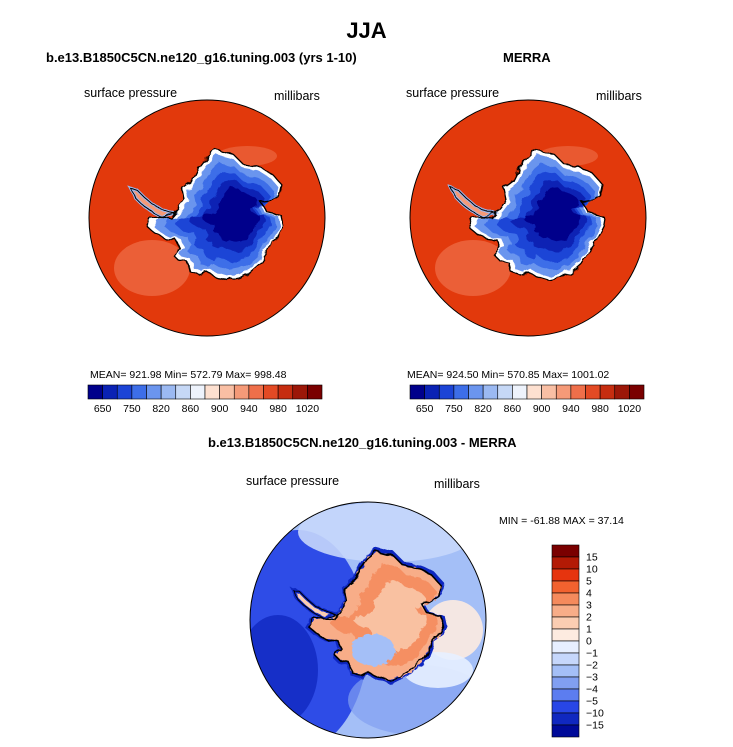 This screenshot has height=747, width=733. What do you see at coordinates (132, 409) in the screenshot?
I see `colorbar-tick-label: 750` at bounding box center [132, 409].